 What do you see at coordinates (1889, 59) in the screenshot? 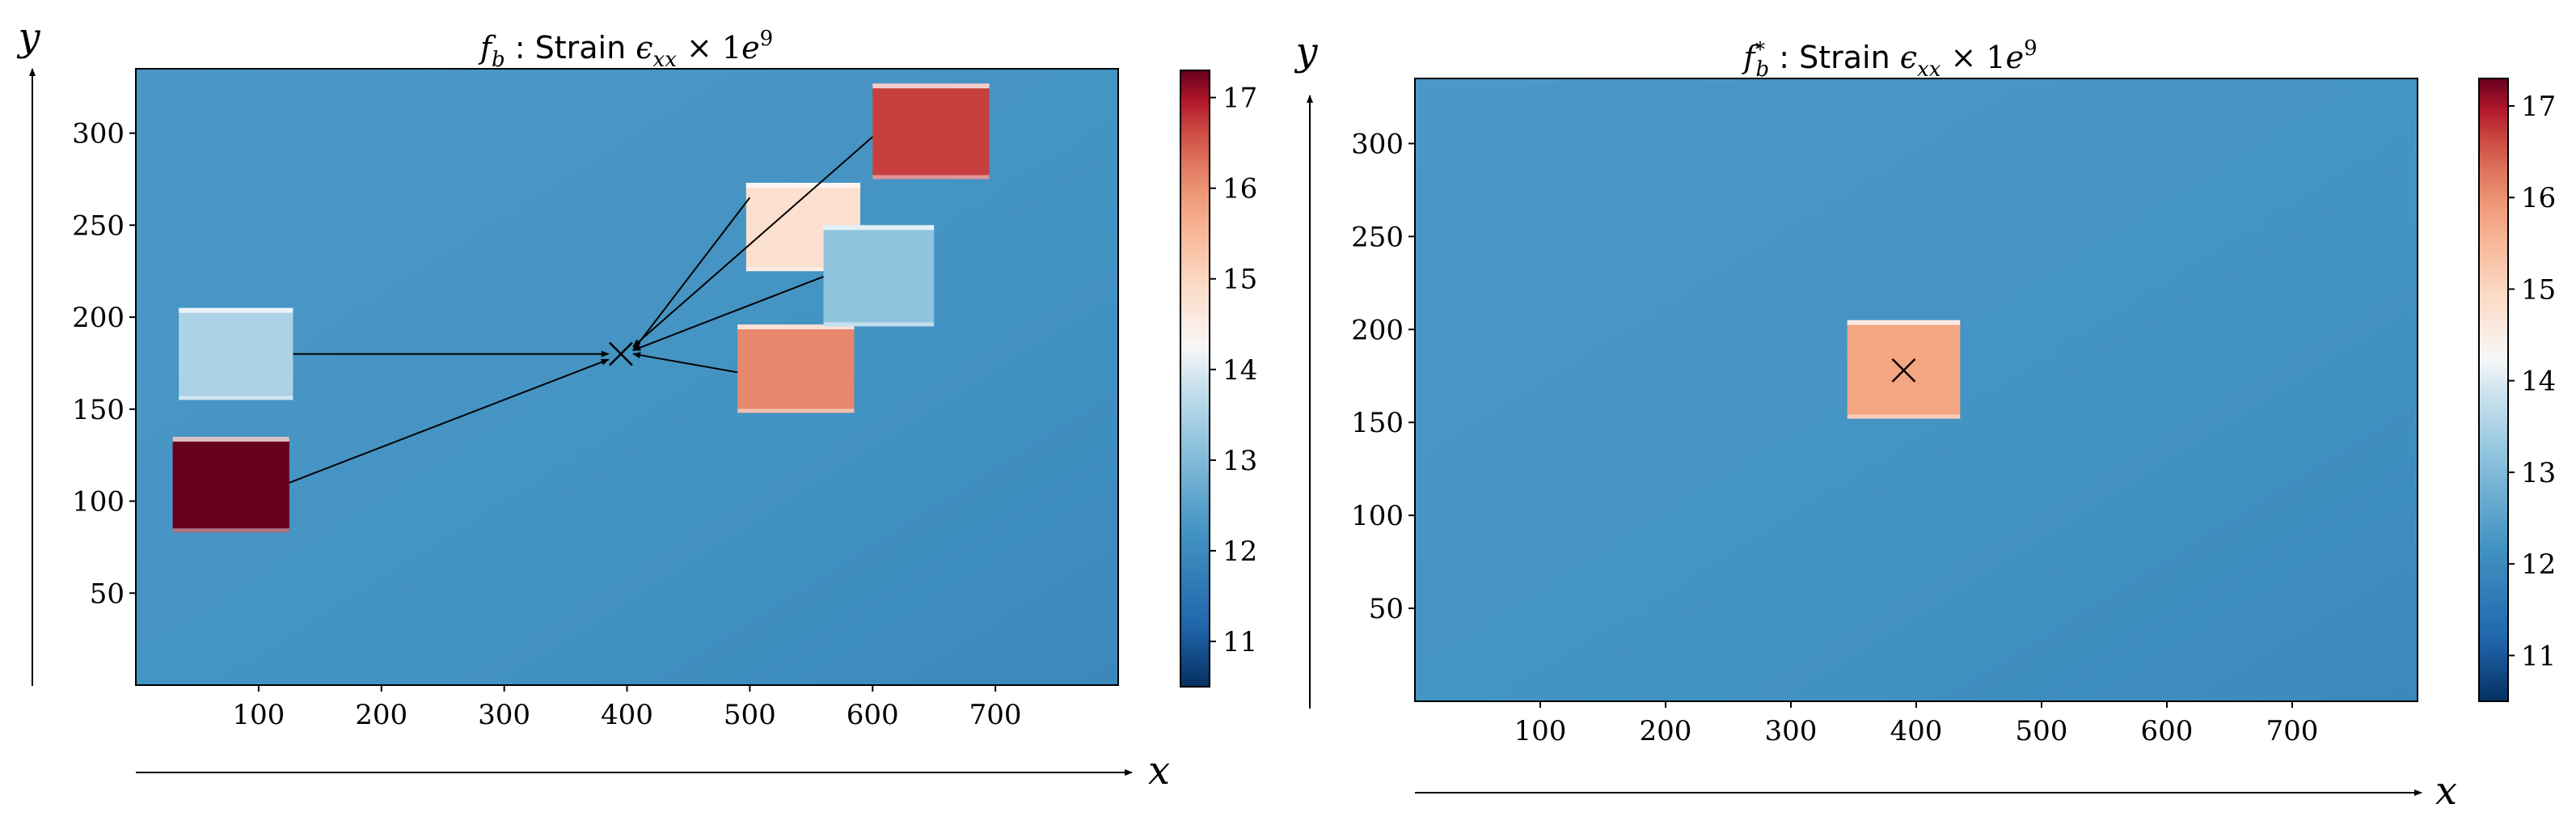
I see `chart-title: f* b : Strain ϵxx × 1e9` at bounding box center [1889, 59].